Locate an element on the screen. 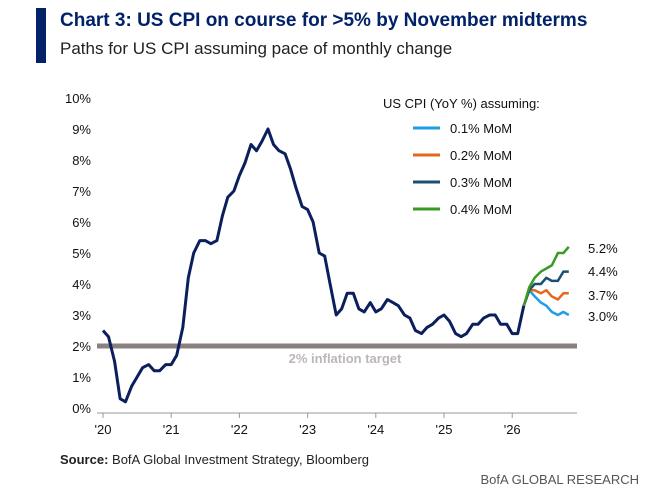 Image resolution: width=661 pixels, height=503 pixels. x-tick-label: '24 is located at coordinates (375, 429).